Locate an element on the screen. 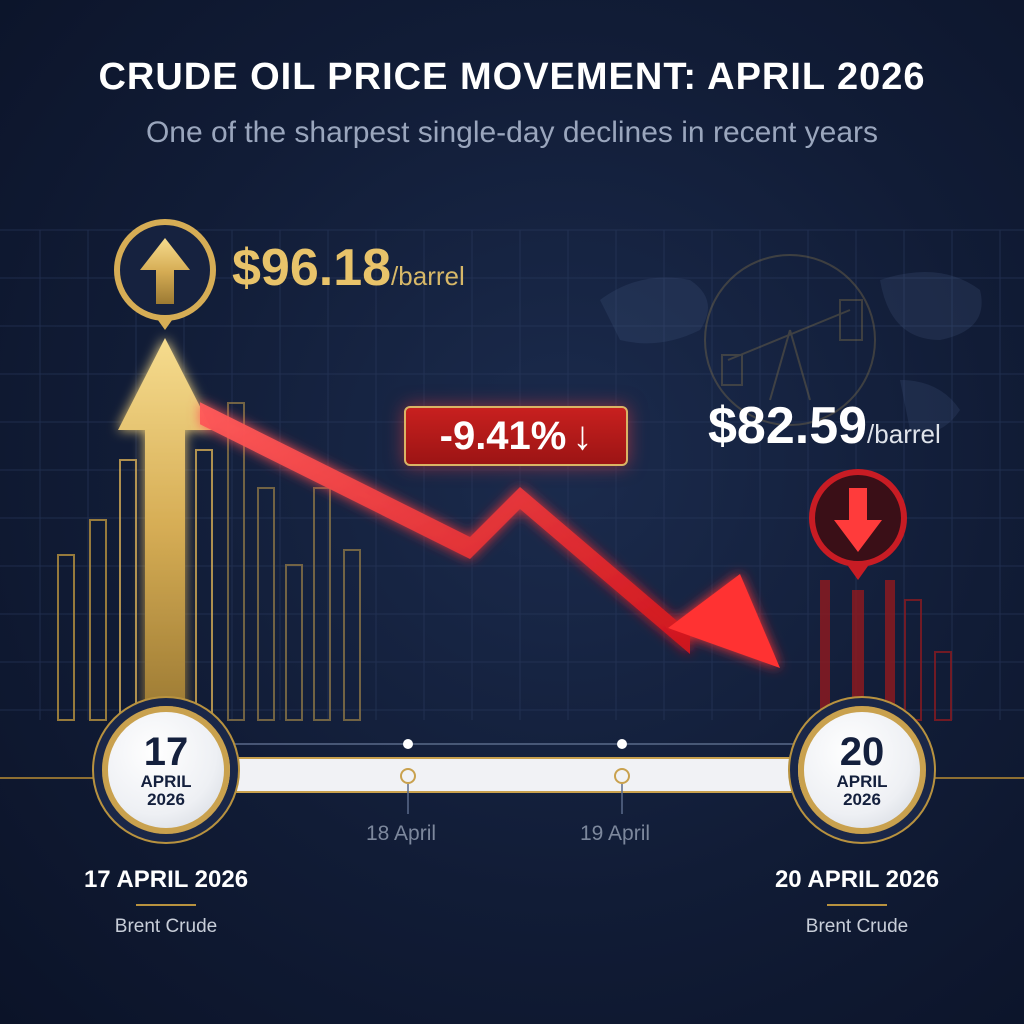  down-arrow-icon: ↓ is located at coordinates (582, 435).